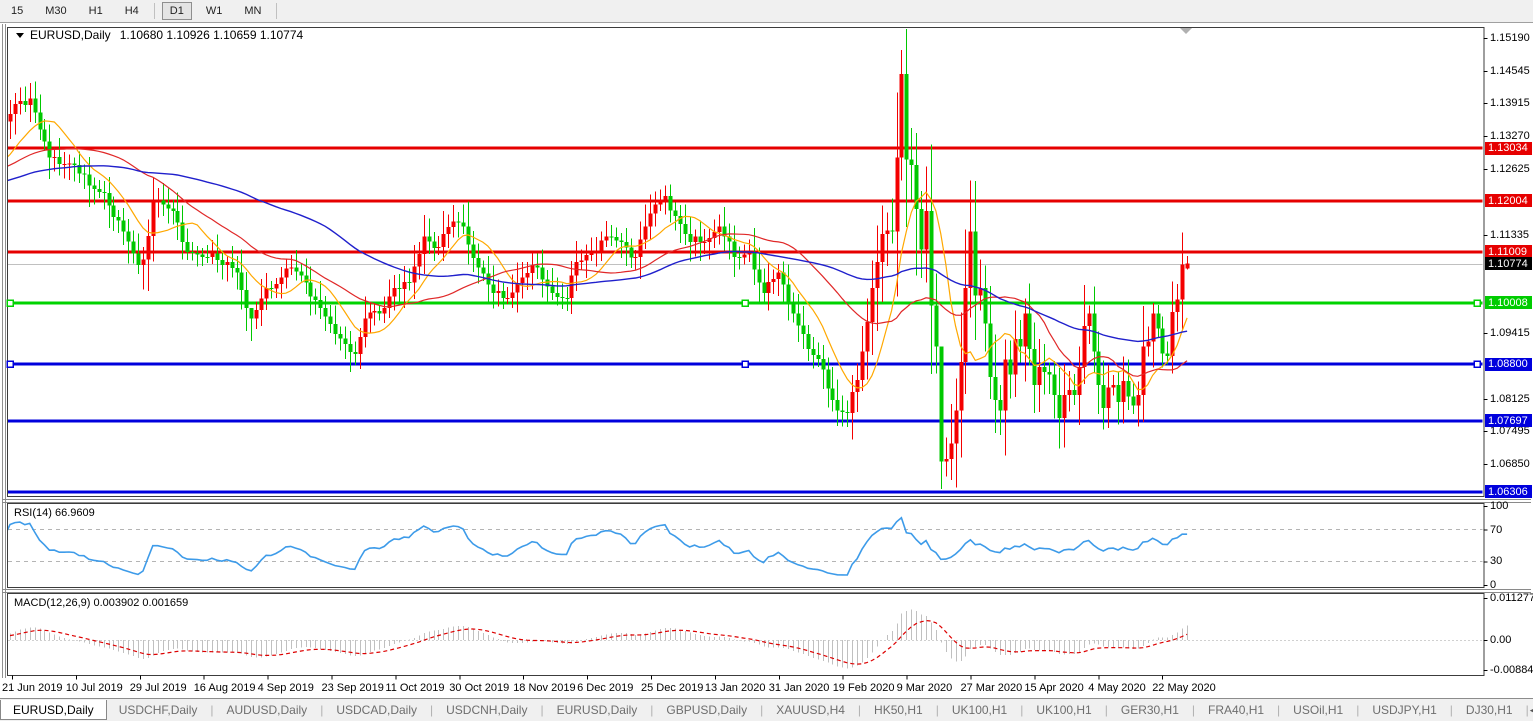 This screenshot has height=721, width=1533. Describe the element at coordinates (214, 11) in the screenshot. I see `timeframe-button-w1: W1` at that location.